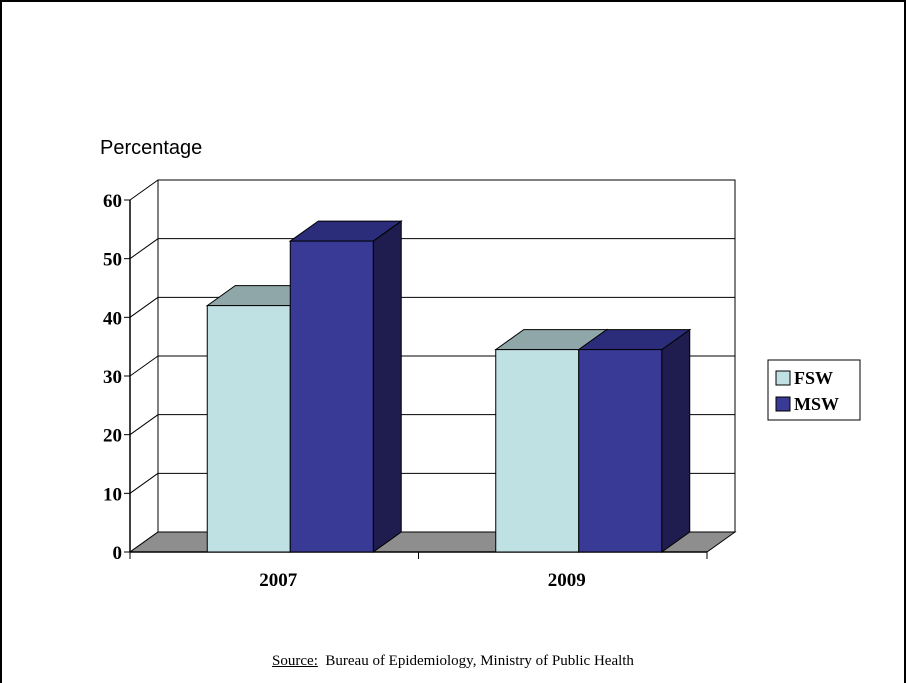 This screenshot has width=906, height=683. I want to click on bar-side-msw-2007, so click(387, 386).